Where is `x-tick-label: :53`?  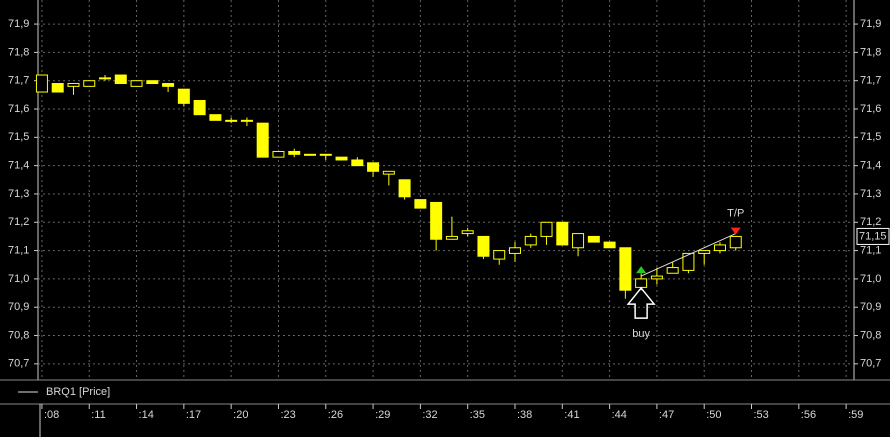 x-tick-label: :53 is located at coordinates (761, 415).